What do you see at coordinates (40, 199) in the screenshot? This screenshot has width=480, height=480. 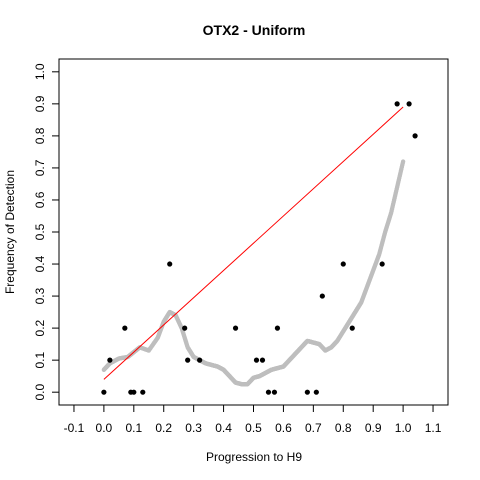 I see `y-tick-label: 0.6` at bounding box center [40, 199].